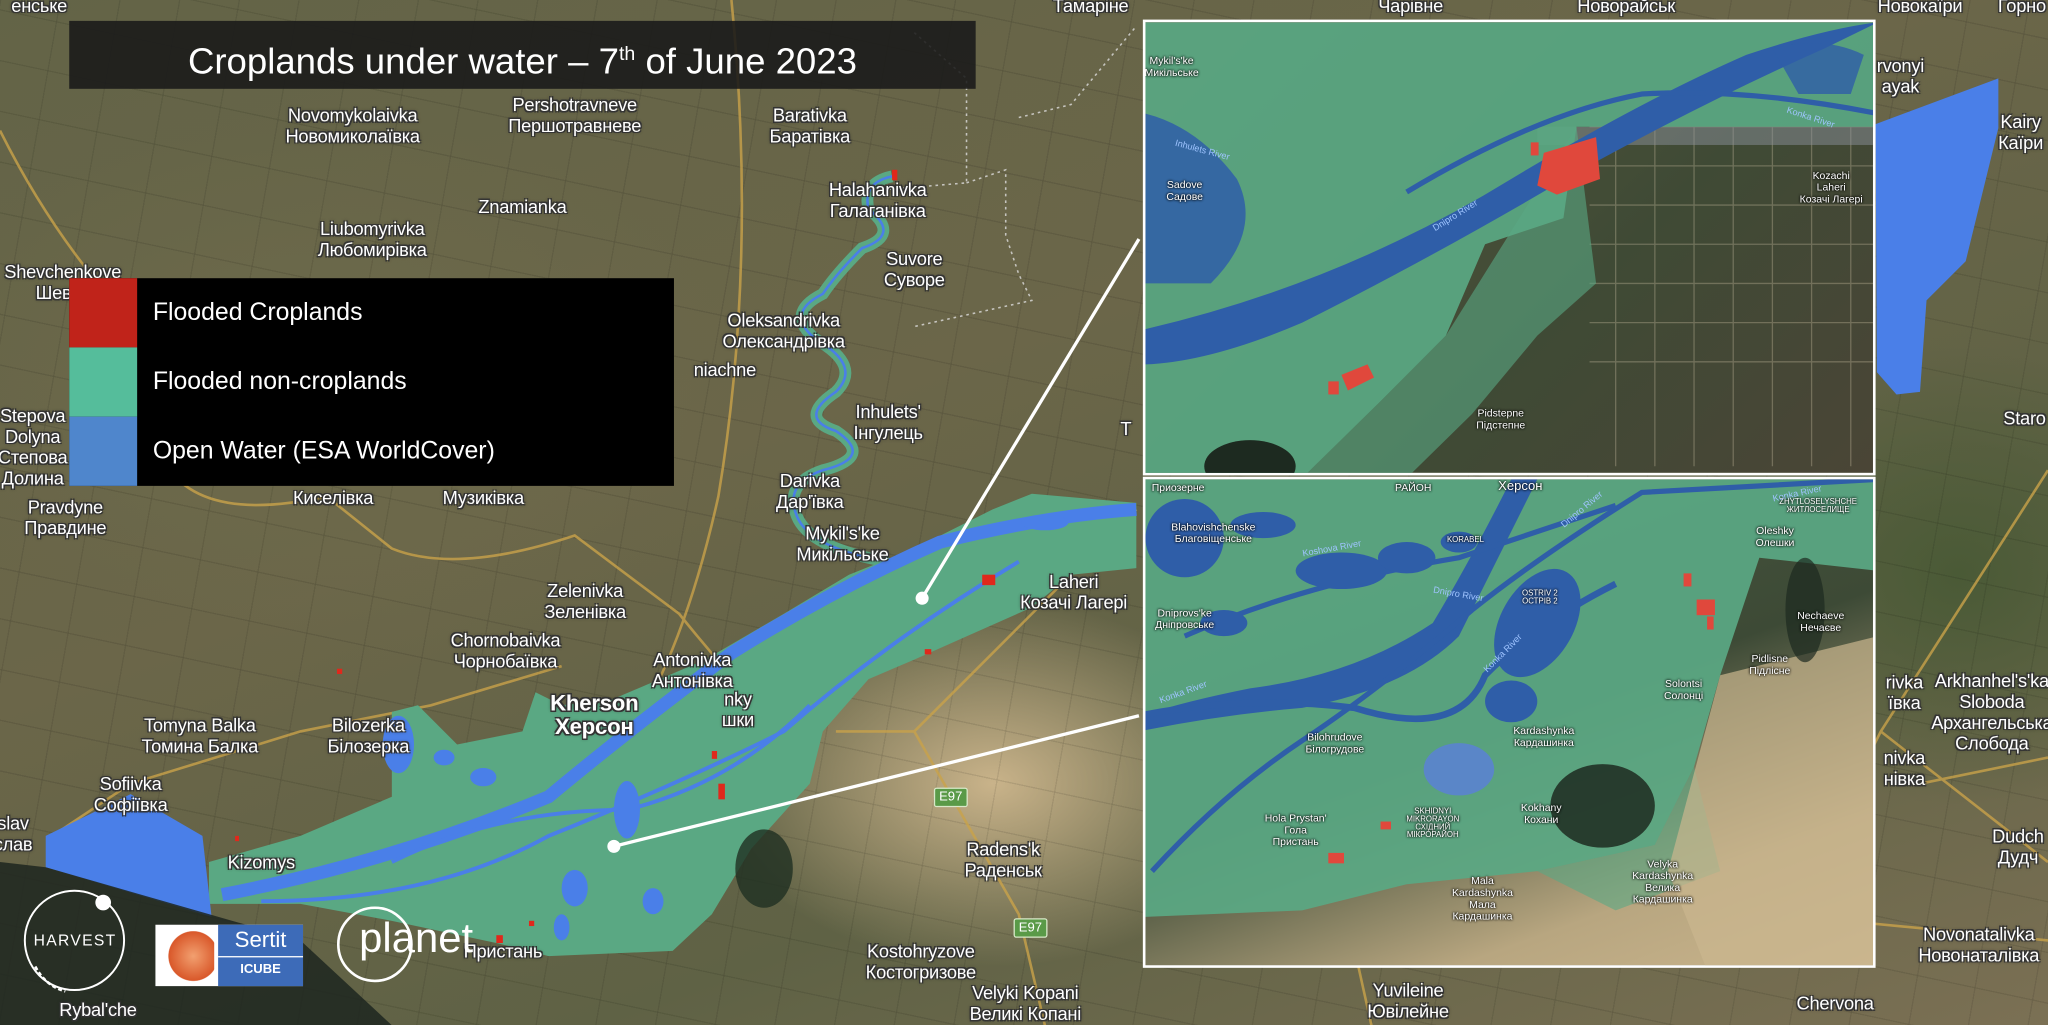  Describe the element at coordinates (416, 938) in the screenshot. I see `planet-logo-text: planet` at that location.